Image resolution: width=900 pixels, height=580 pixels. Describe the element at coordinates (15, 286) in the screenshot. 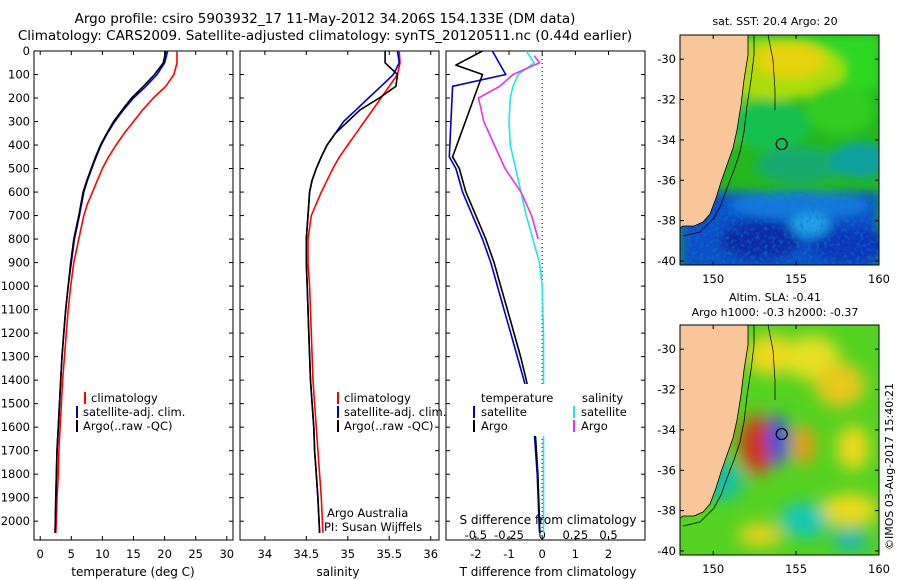

I see `depth-tick-label: 1000` at that location.